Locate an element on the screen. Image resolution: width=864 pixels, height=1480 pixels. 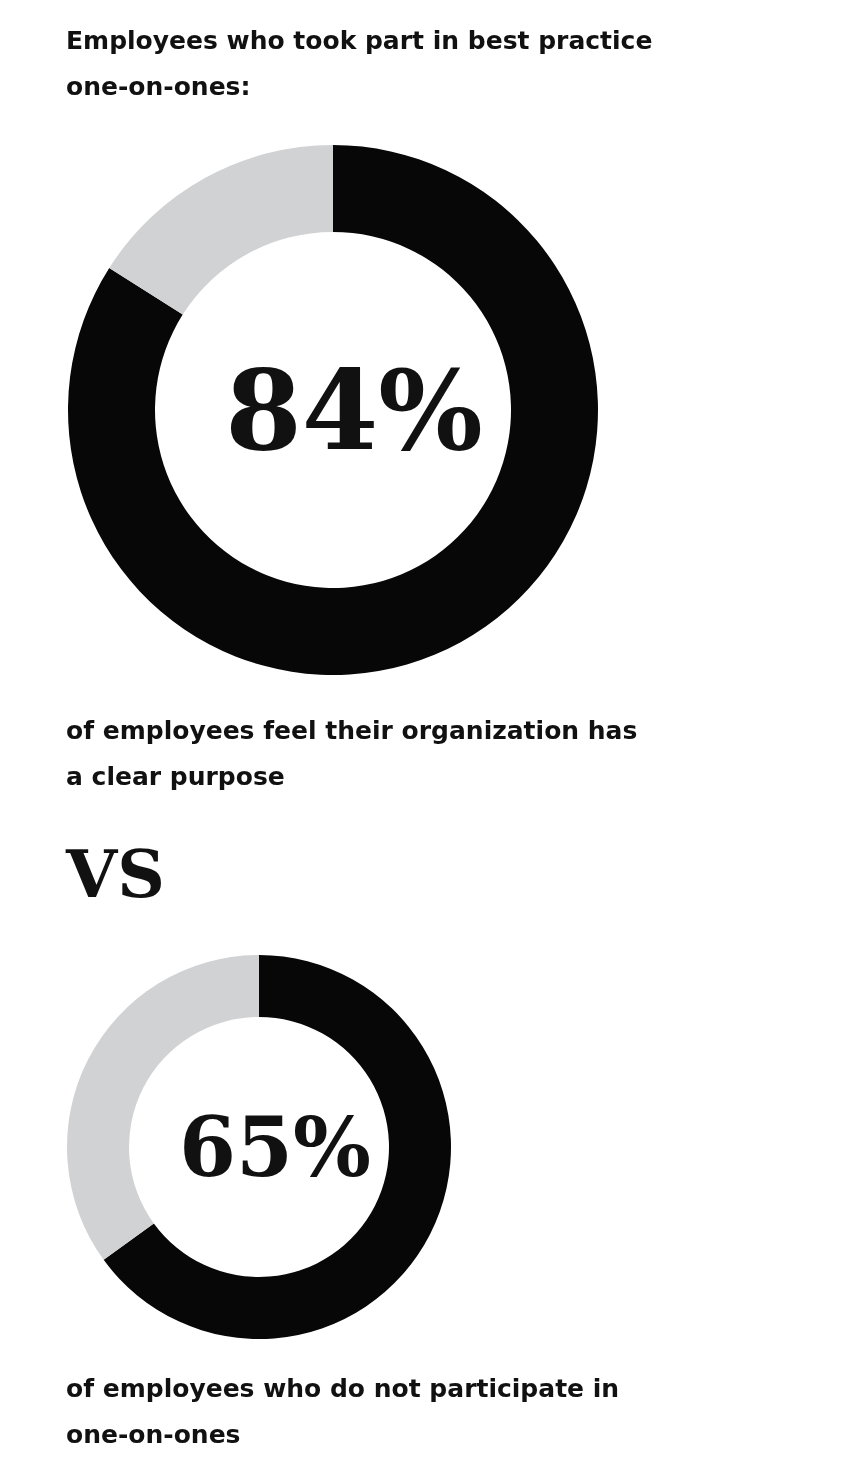
chart-title: Employees who took part in best practice one-on-ones: is located at coordinates (360, 64).